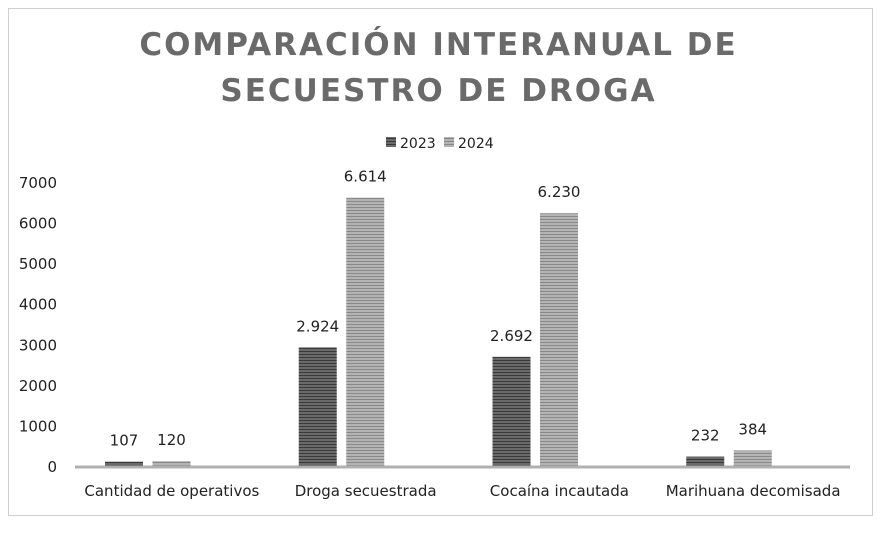 This screenshot has width=877, height=546. Describe the element at coordinates (366, 491) in the screenshot. I see `x-tick-label: Droga secuestrada` at that location.